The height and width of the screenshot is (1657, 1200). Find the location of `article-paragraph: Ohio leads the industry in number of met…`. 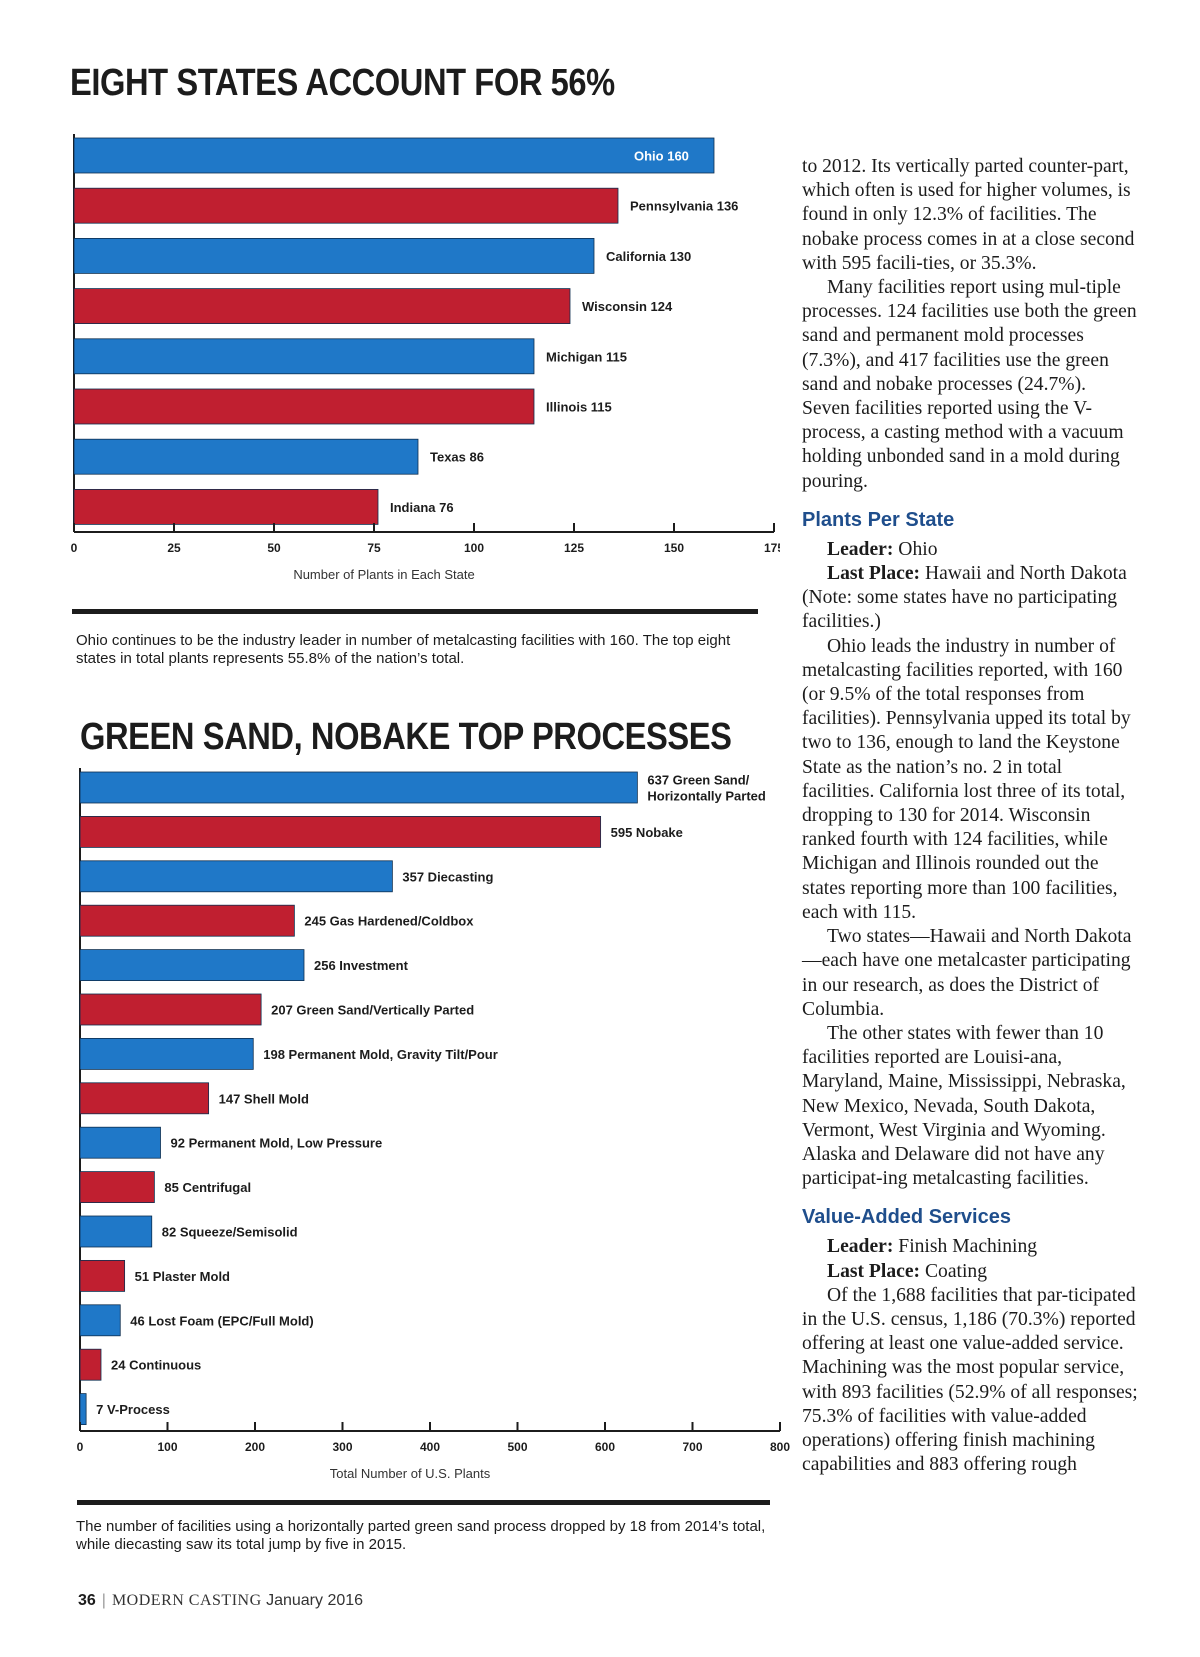

article-paragraph: Ohio leads the industry in number of met… is located at coordinates (966, 779).